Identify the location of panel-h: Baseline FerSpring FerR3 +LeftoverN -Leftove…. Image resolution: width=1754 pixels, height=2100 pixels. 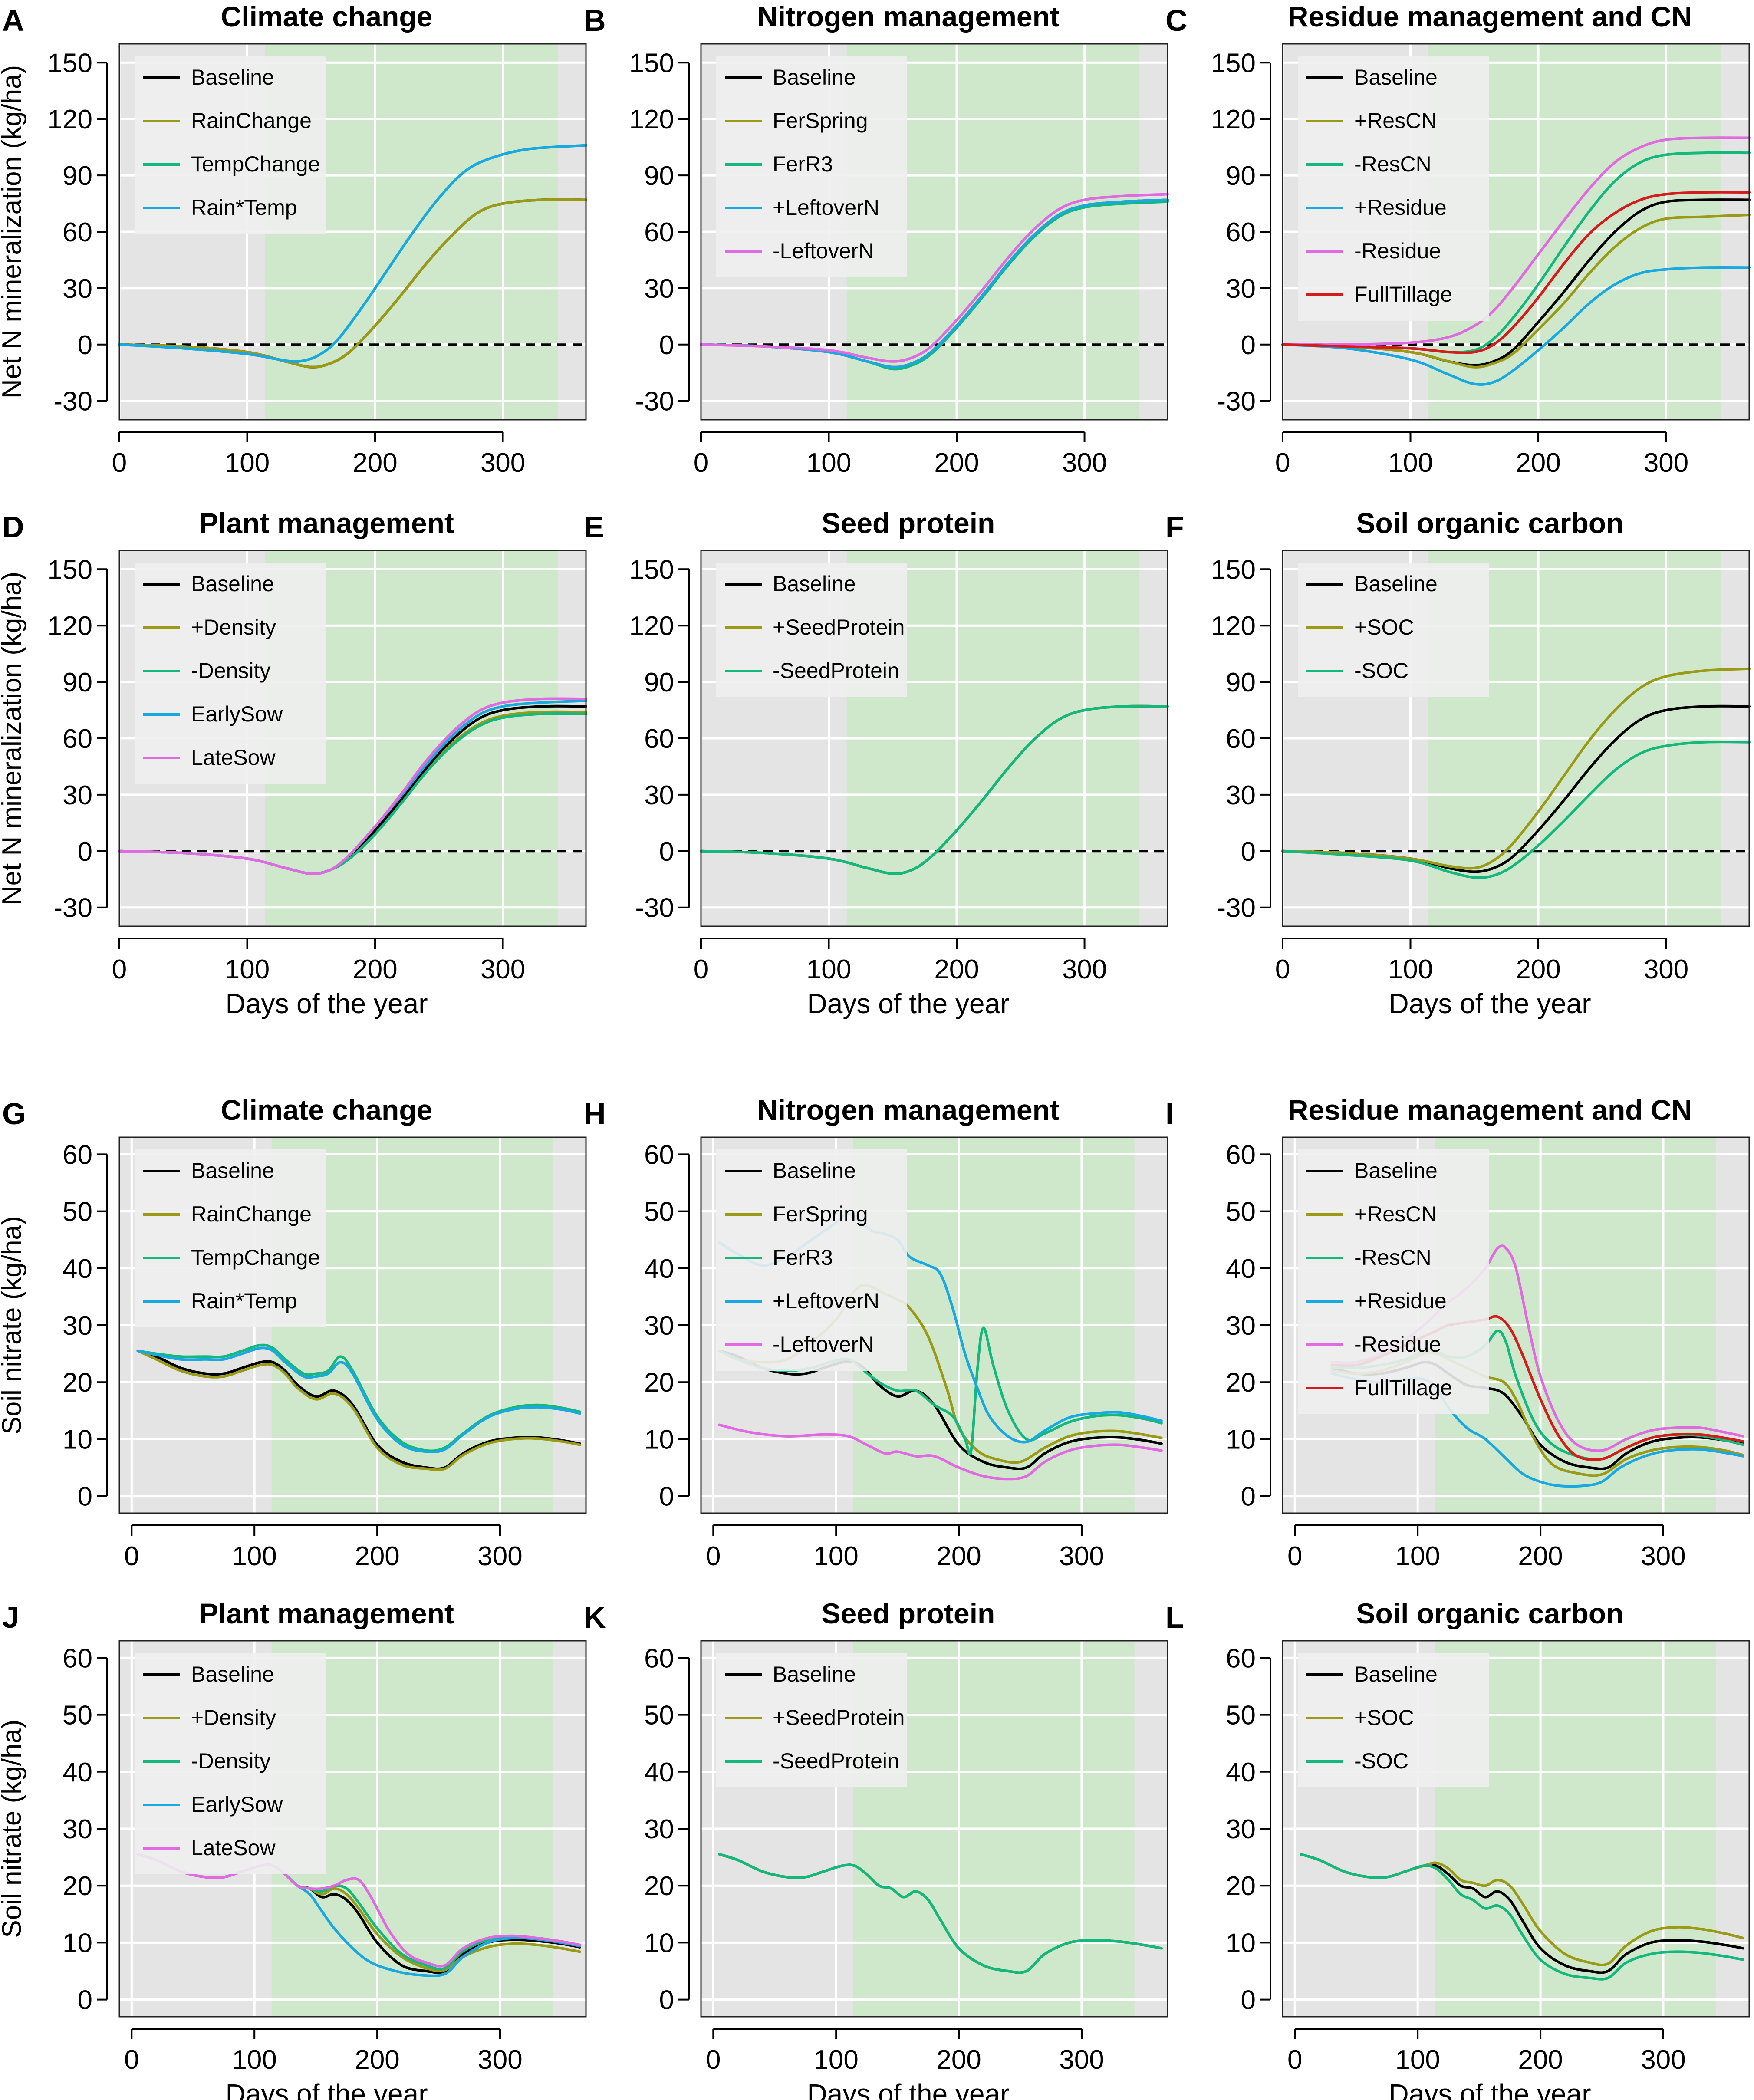
(876, 1332).